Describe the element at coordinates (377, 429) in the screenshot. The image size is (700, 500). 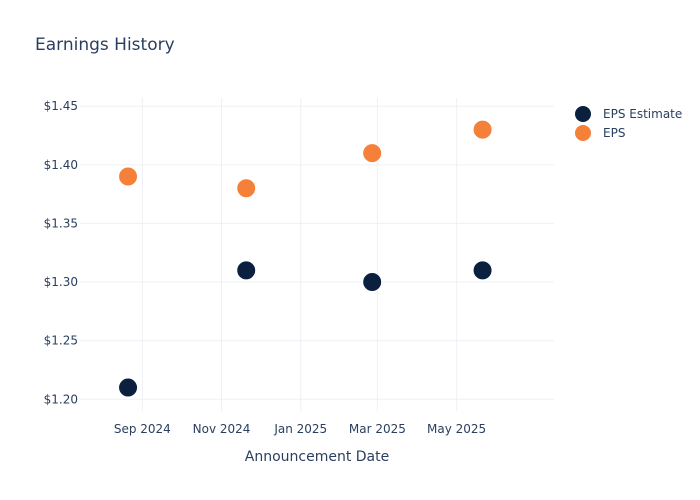
I see `x-tick-label: Mar 2025` at that location.